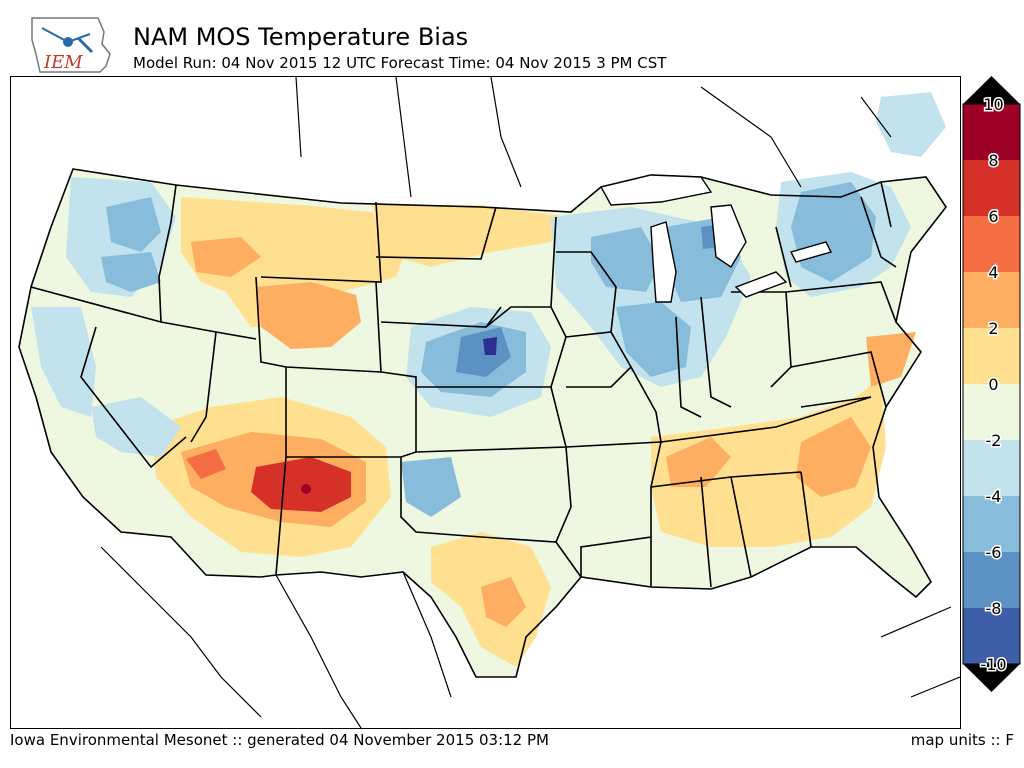 The image size is (1024, 768). Describe the element at coordinates (728, 236) in the screenshot. I see `lake-huron` at that location.